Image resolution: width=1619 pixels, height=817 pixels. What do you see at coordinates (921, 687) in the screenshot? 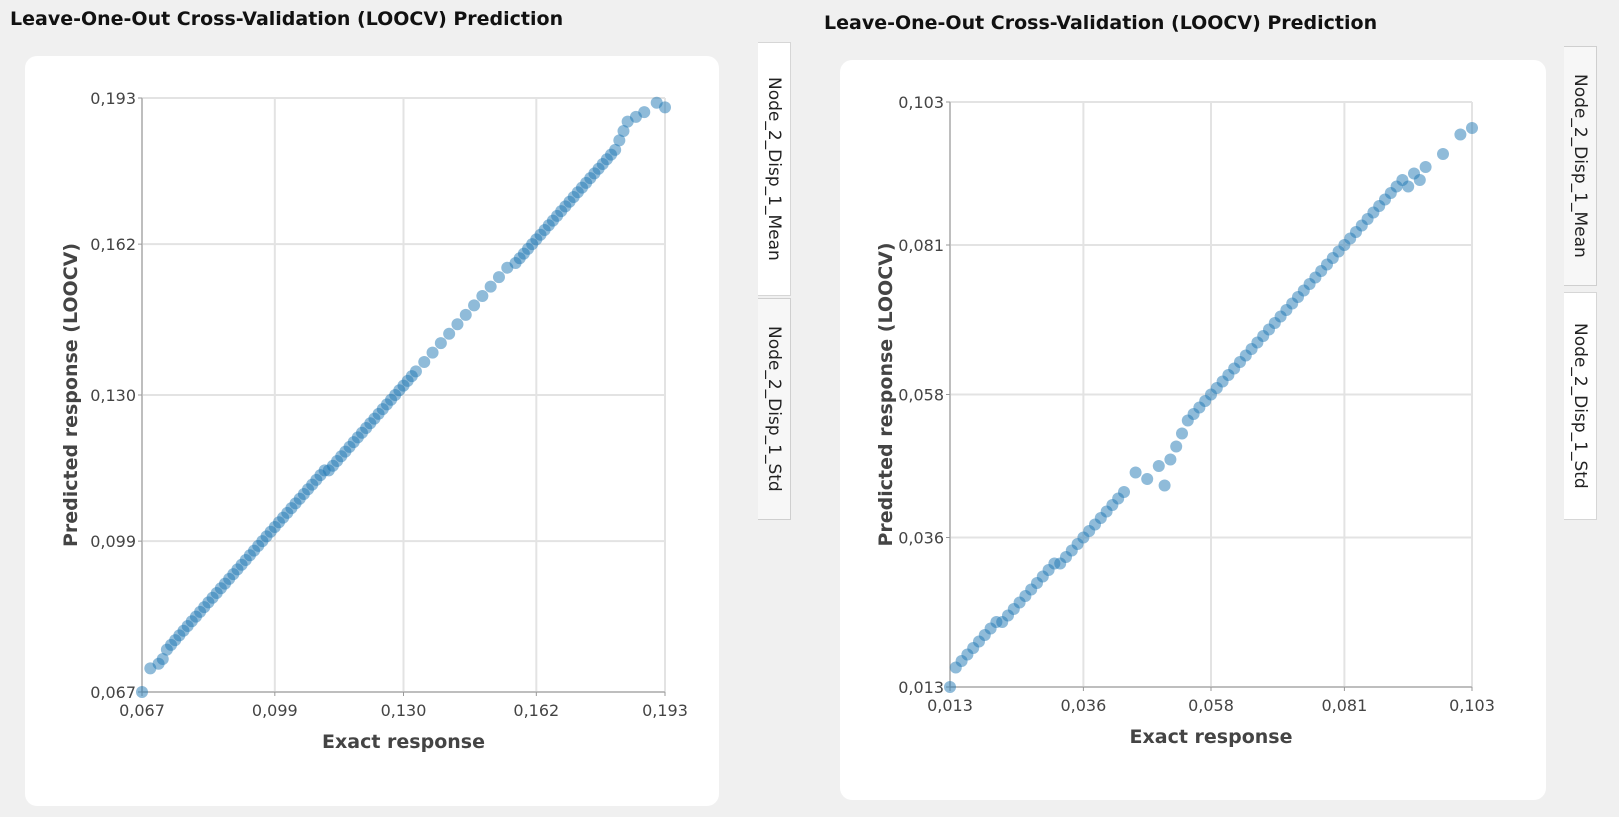
I see `y-tick-label: 0,013` at bounding box center [921, 687].